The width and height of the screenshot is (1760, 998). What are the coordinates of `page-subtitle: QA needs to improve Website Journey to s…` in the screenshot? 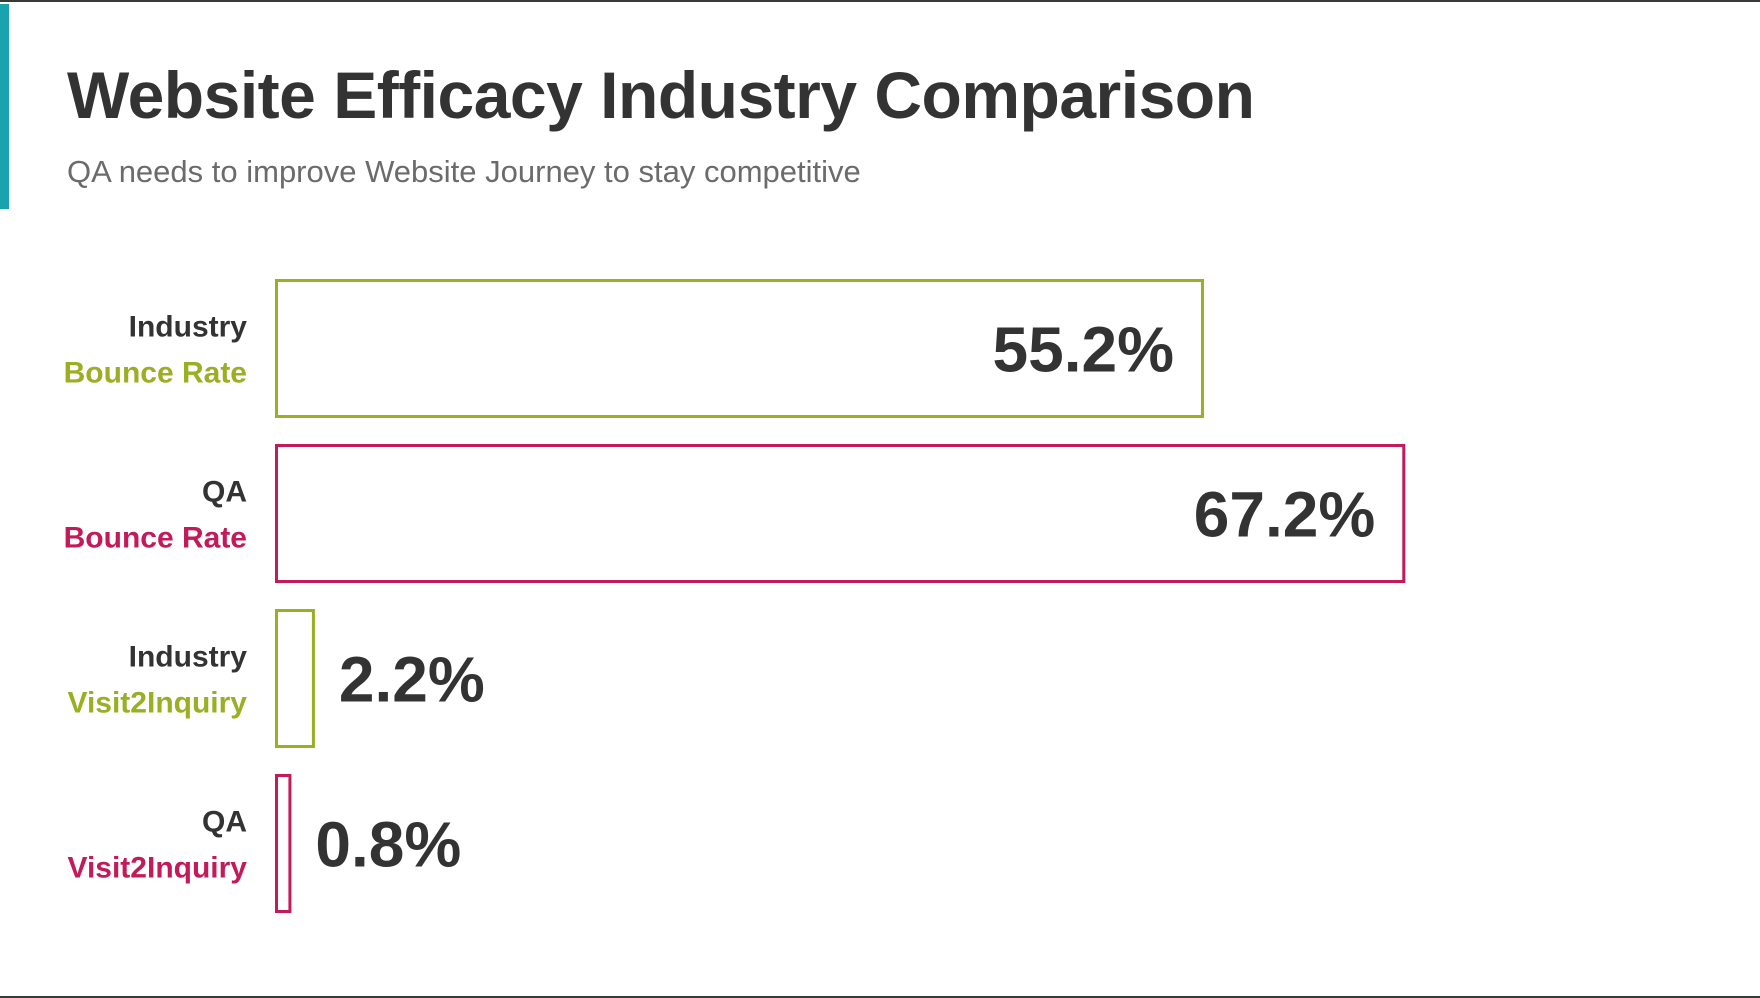 It's located at (464, 171).